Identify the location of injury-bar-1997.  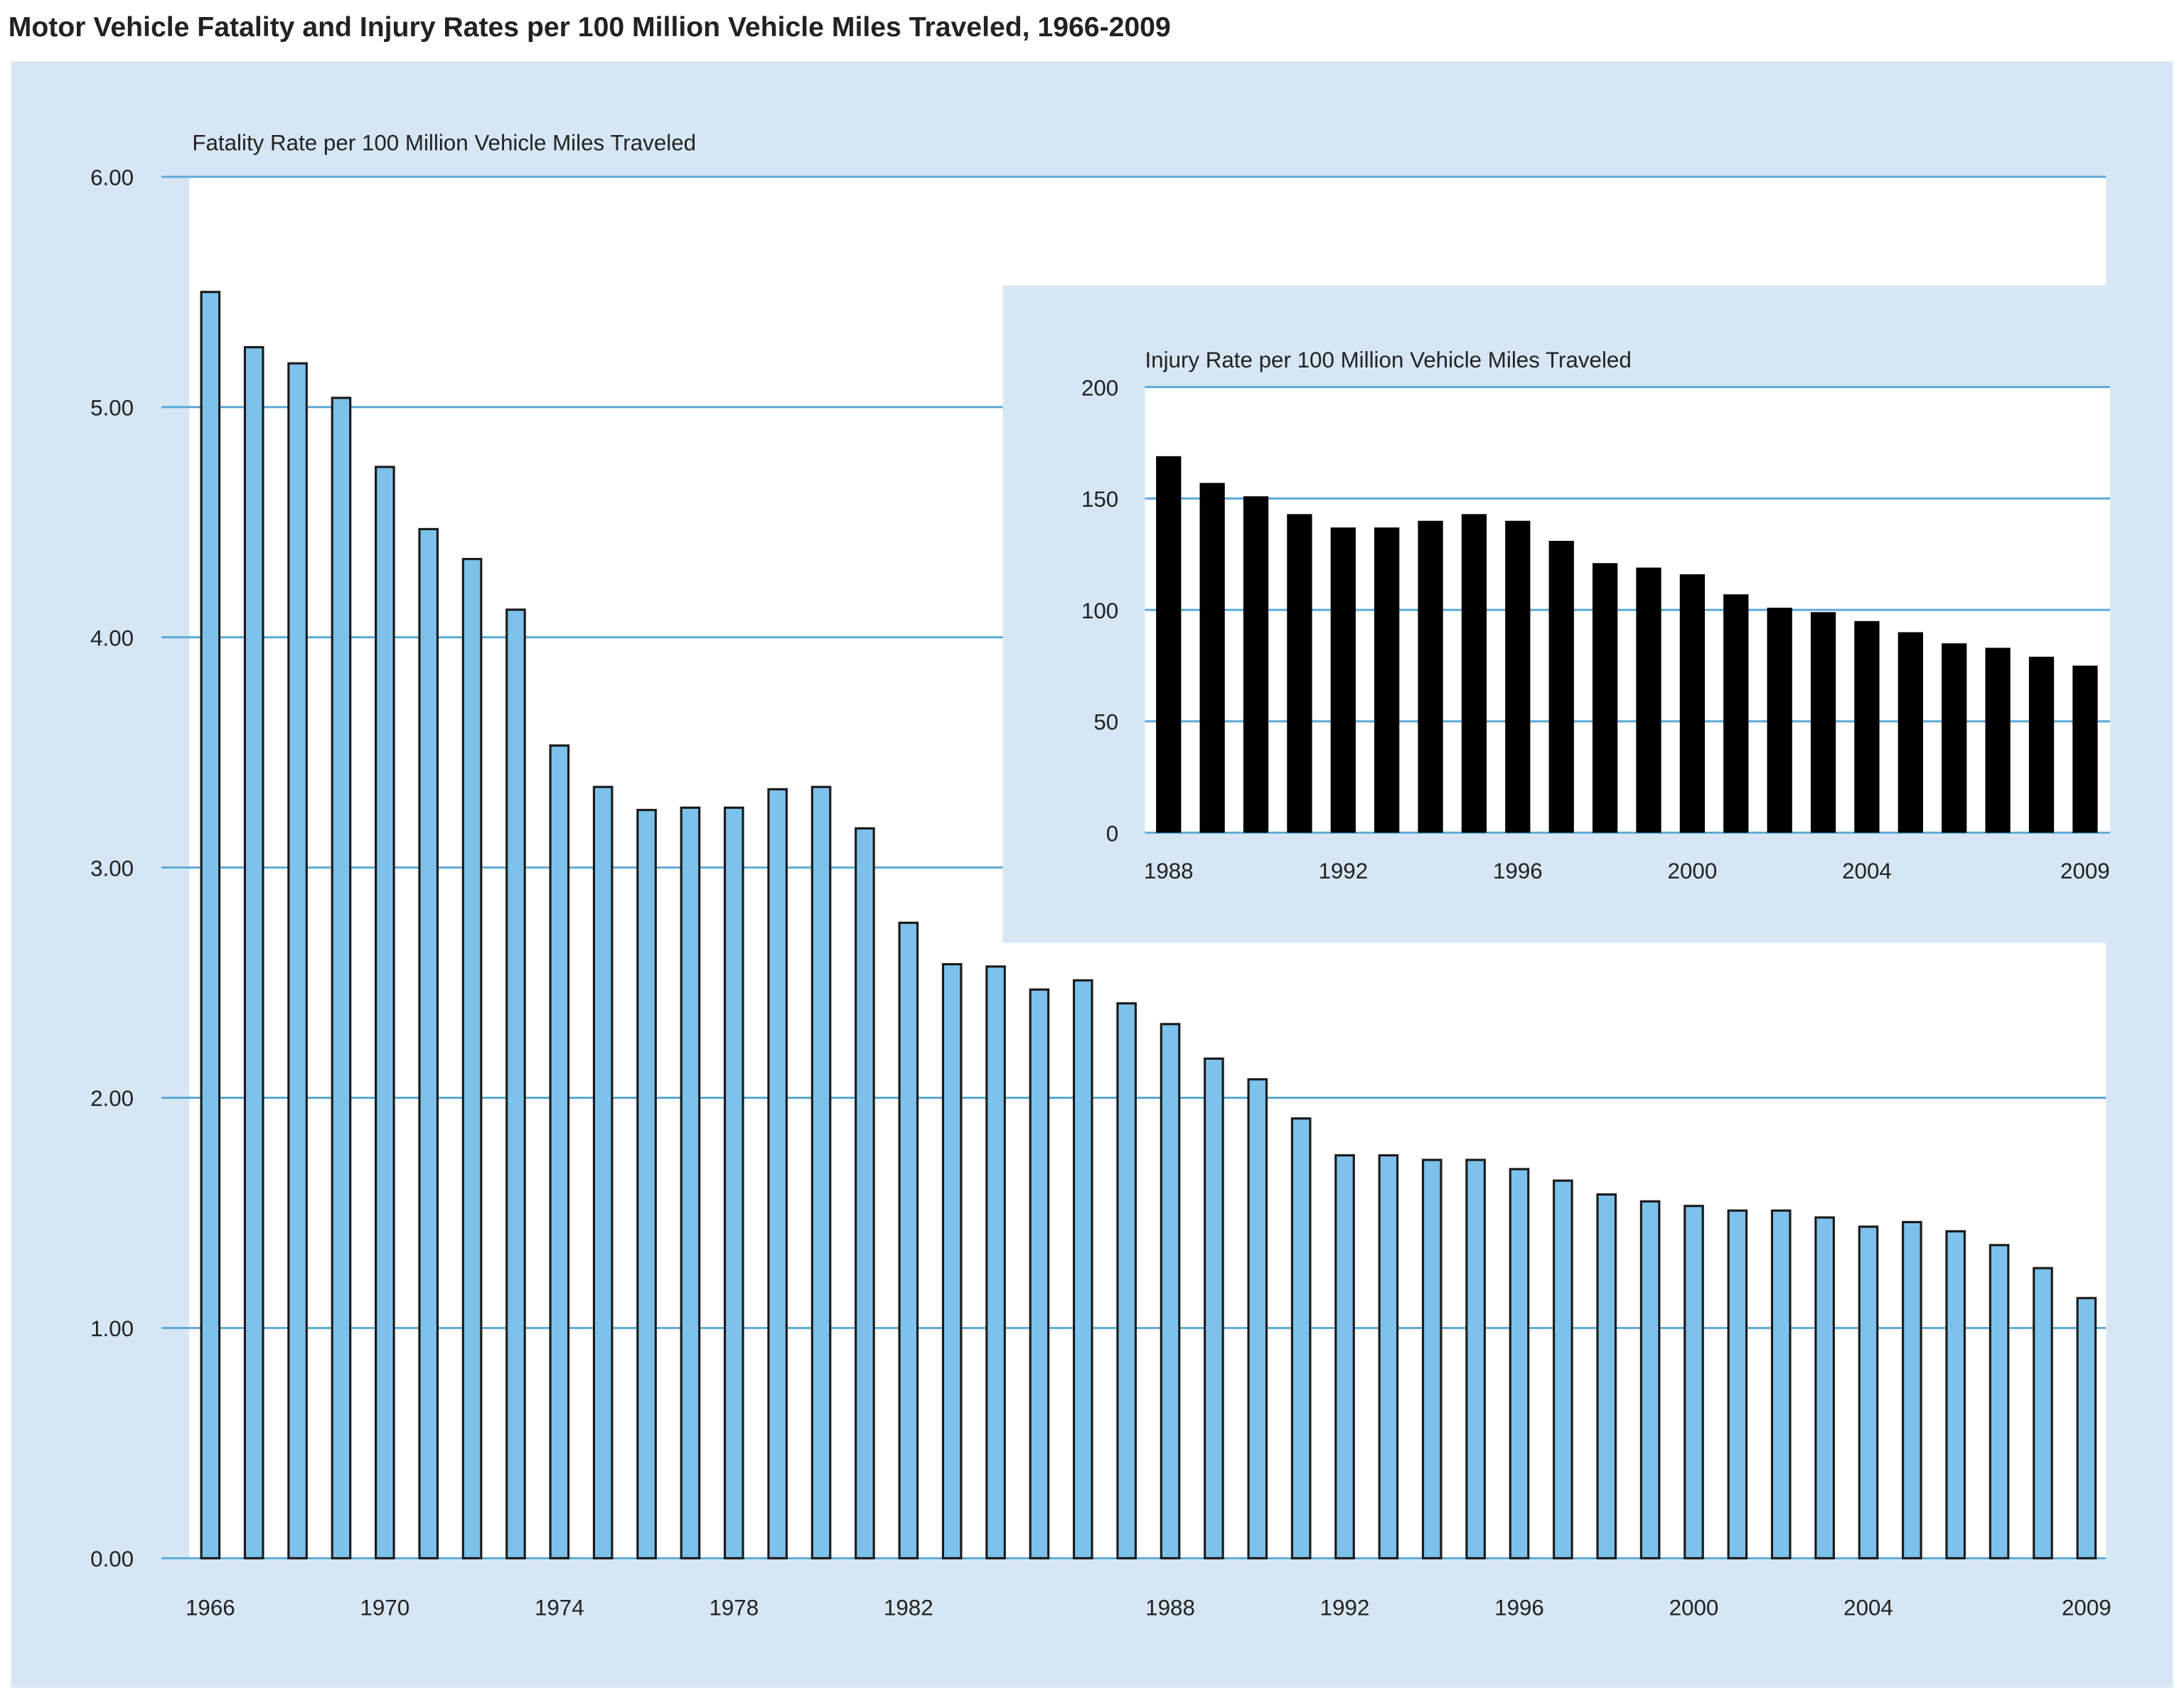
(1561, 686).